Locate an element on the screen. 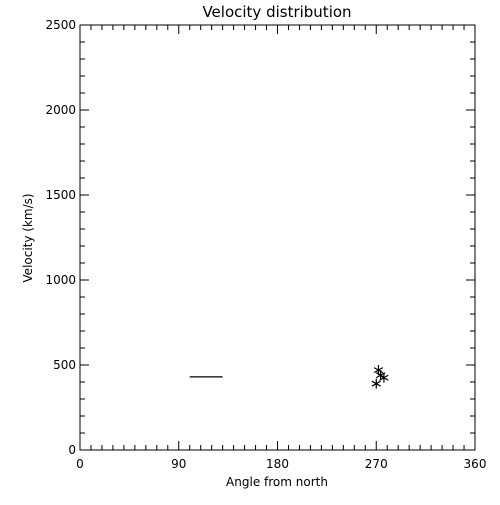  data-series is located at coordinates (289, 377).